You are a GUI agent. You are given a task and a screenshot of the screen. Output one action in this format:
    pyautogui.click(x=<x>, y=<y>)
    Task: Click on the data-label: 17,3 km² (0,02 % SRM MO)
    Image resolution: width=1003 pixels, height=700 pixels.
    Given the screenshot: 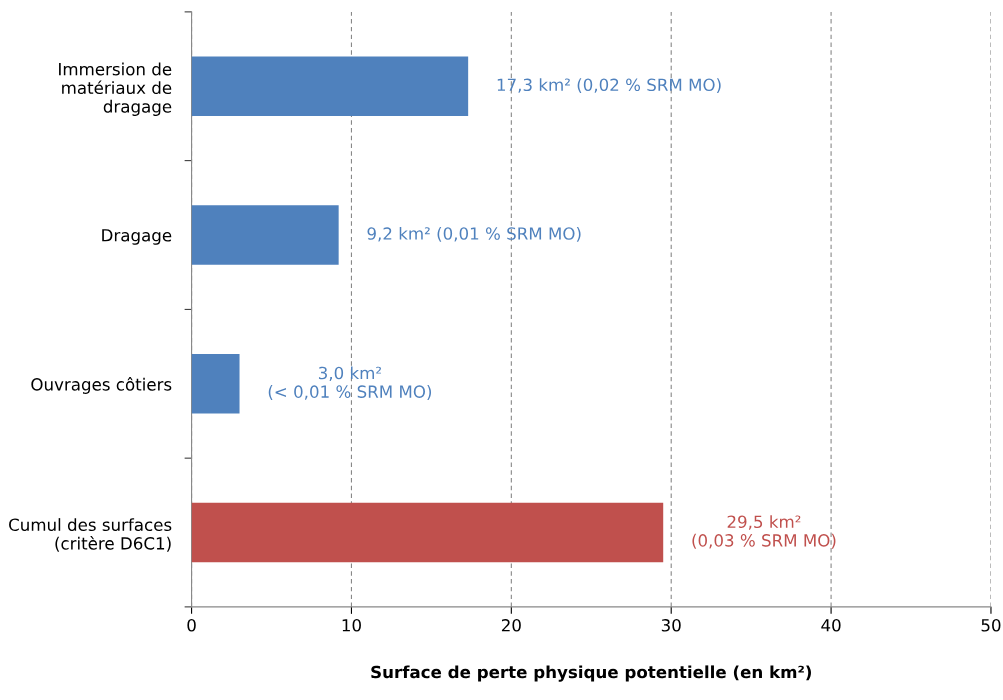 What is the action you would take?
    pyautogui.click(x=609, y=86)
    